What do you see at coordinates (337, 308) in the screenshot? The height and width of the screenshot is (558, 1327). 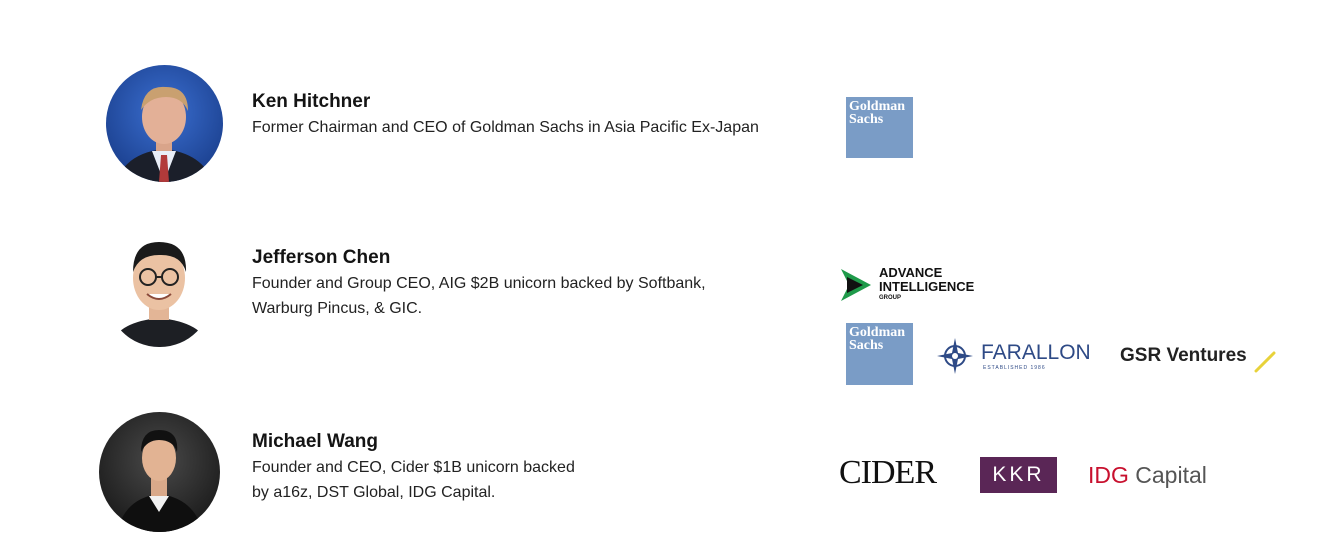 I see `description-line: Warburg Pincus, & GIC.` at bounding box center [337, 308].